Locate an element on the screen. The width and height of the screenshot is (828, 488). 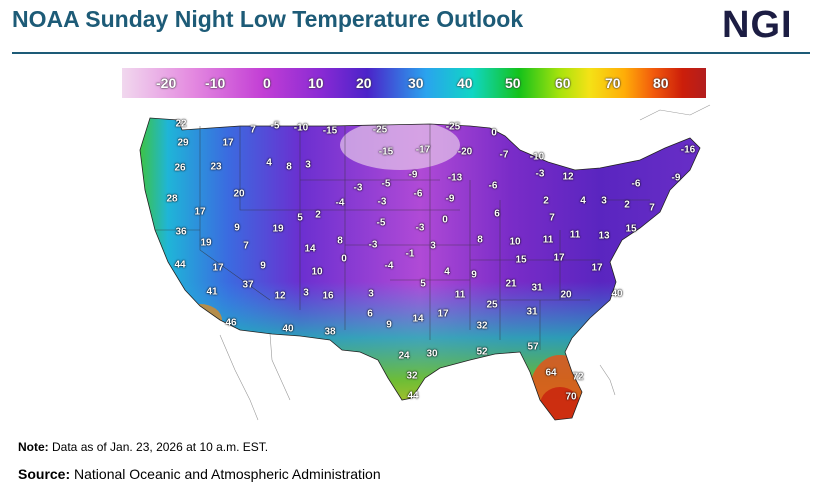
temperature-value-label: -17 is located at coordinates (423, 150).